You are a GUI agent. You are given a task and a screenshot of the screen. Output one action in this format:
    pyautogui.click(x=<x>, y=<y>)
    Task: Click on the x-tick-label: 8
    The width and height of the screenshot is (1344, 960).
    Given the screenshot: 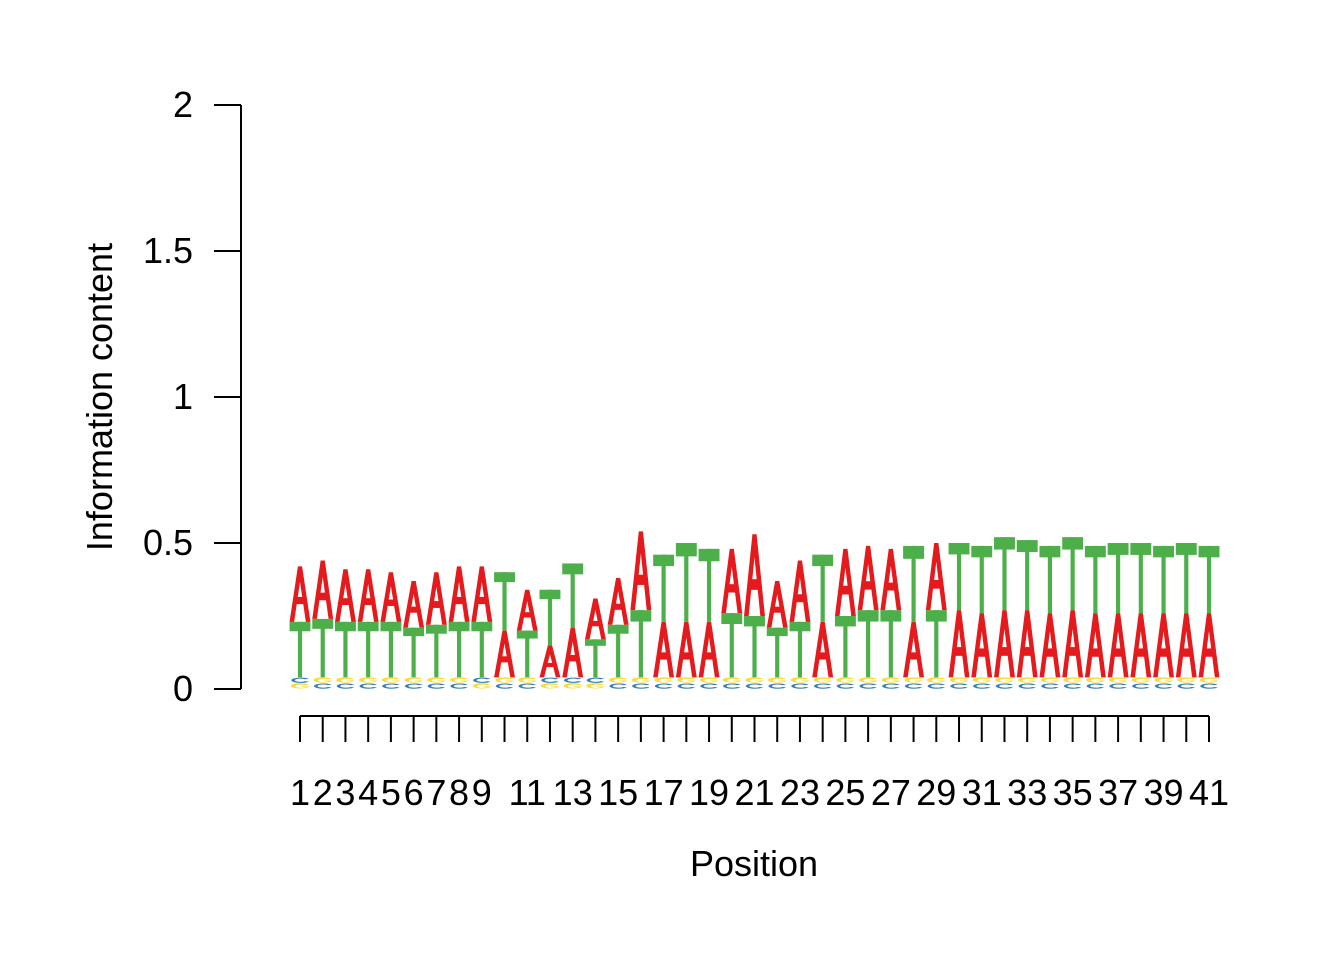 What is the action you would take?
    pyautogui.click(x=459, y=792)
    